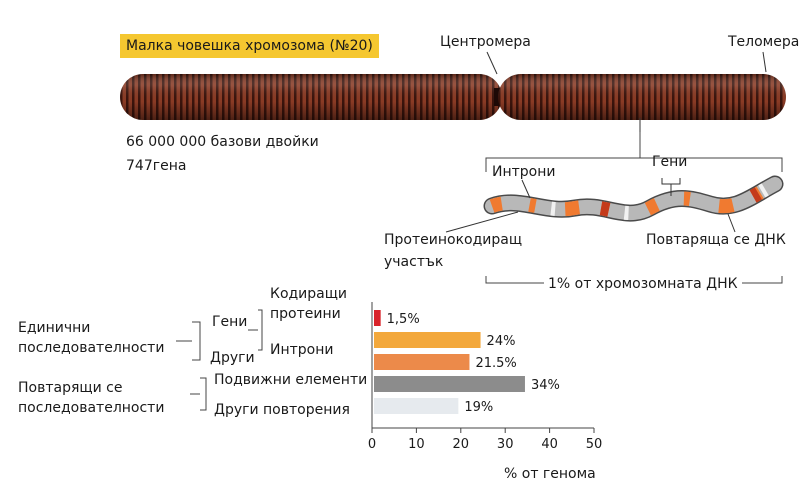 The width and height of the screenshot is (800, 492). What do you see at coordinates (91, 348) in the screenshot?
I see `single-seq-label-2: последователности` at bounding box center [91, 348].